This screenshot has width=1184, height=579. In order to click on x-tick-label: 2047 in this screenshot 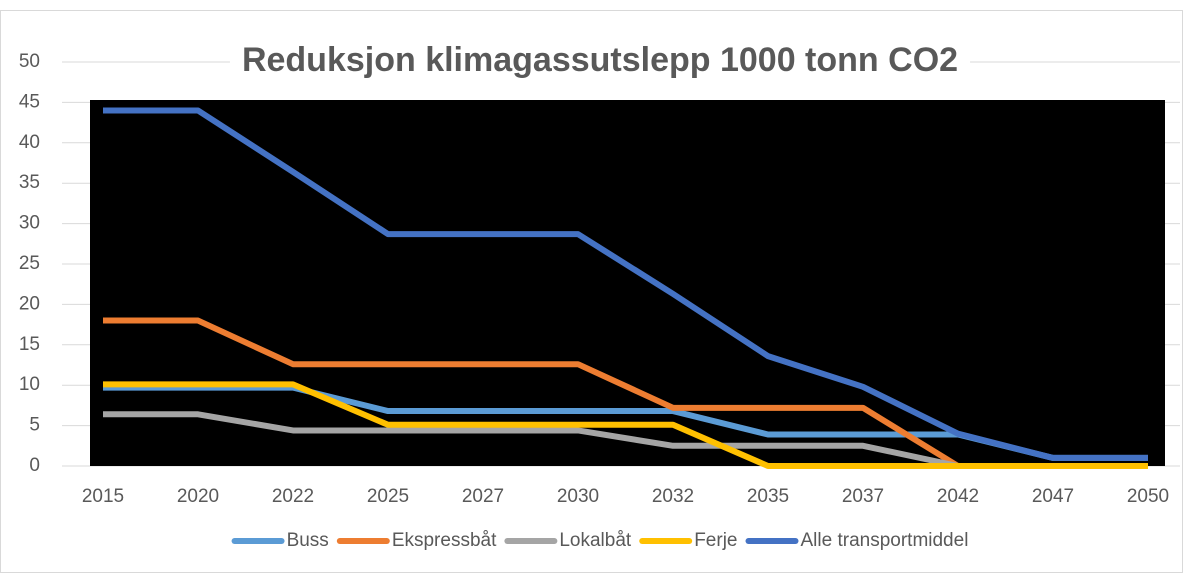, I will do `click(1053, 496)`.